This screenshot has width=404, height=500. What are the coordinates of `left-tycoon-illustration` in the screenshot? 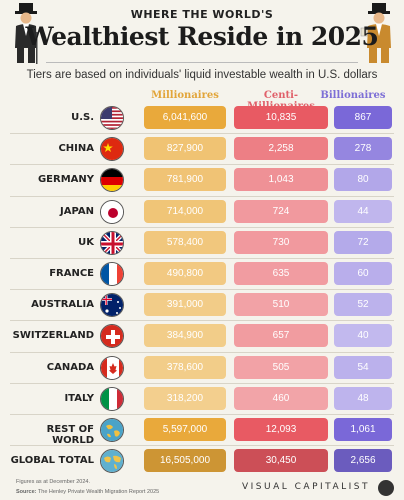 It's located at (26, 33).